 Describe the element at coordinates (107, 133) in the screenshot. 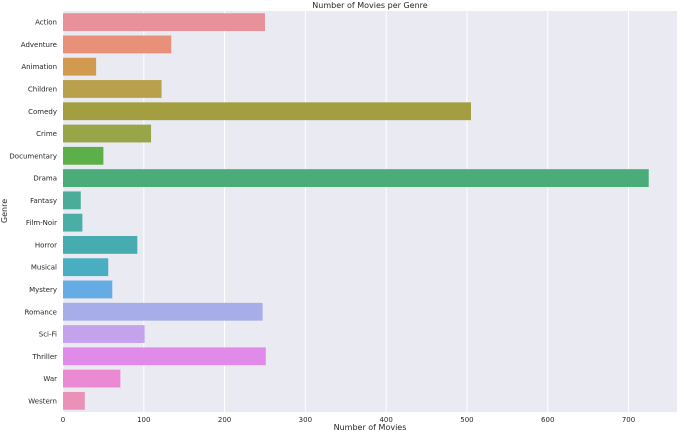

I see `bar-crime` at that location.